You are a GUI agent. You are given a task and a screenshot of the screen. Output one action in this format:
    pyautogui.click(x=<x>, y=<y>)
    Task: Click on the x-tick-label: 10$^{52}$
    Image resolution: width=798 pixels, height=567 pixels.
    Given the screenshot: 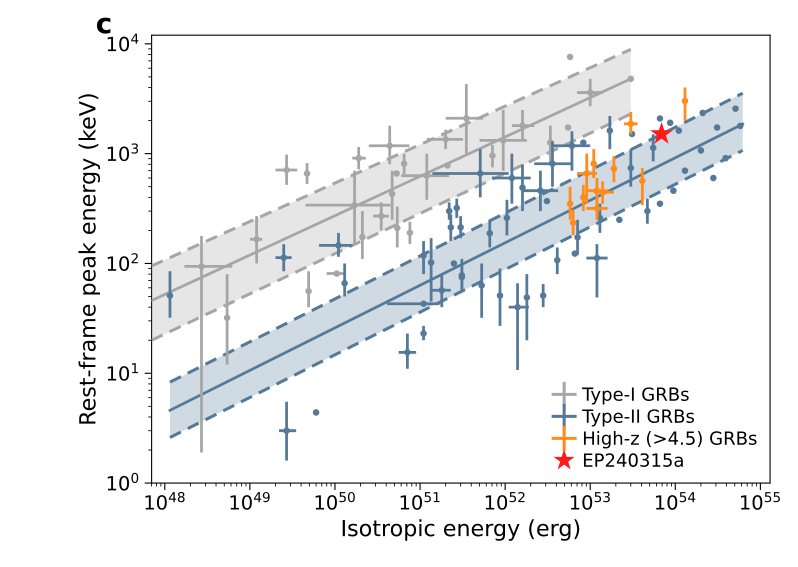 What is the action you would take?
    pyautogui.click(x=505, y=501)
    